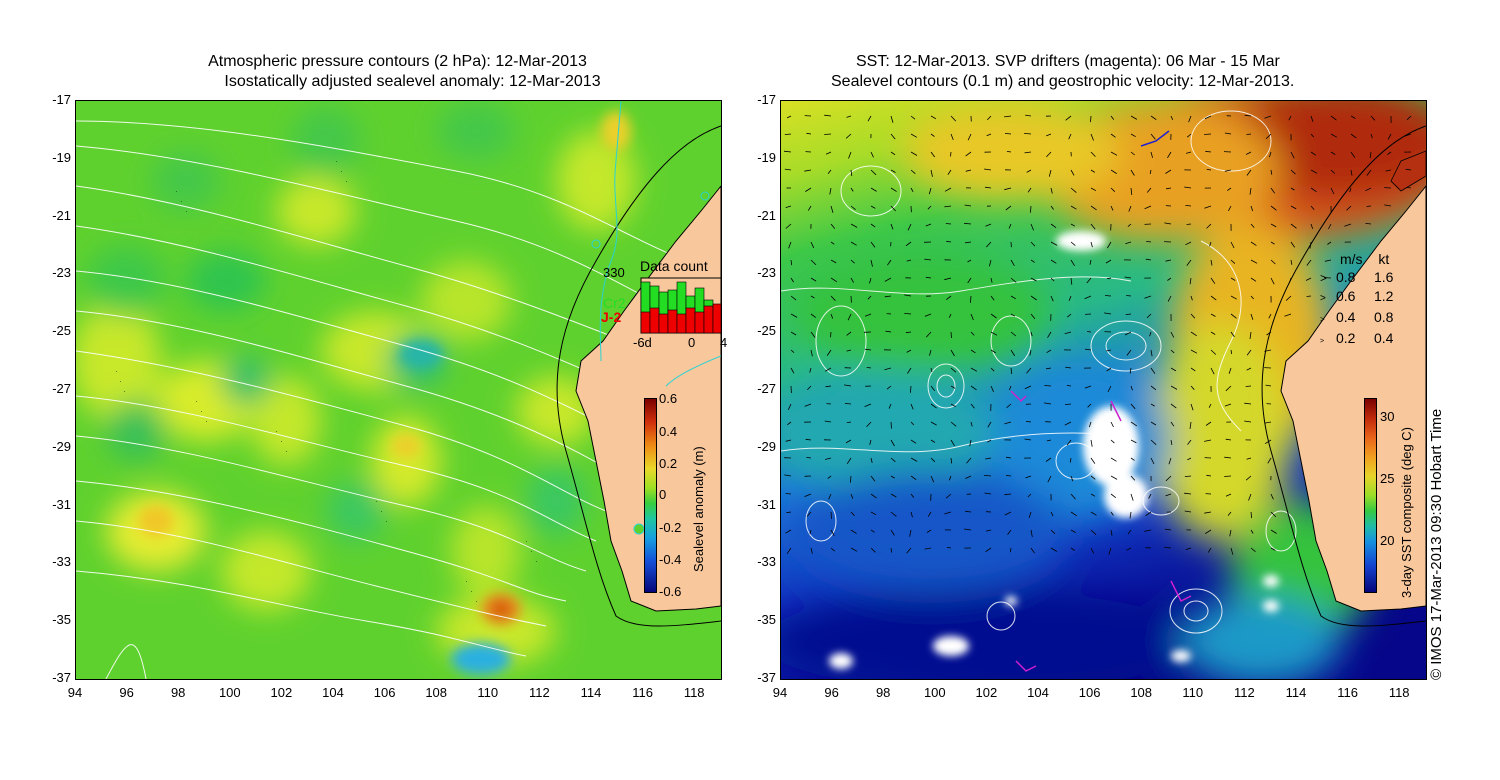 This screenshot has height=780, width=1500. Describe the element at coordinates (61, 331) in the screenshot. I see `y-tick-label: -25` at that location.